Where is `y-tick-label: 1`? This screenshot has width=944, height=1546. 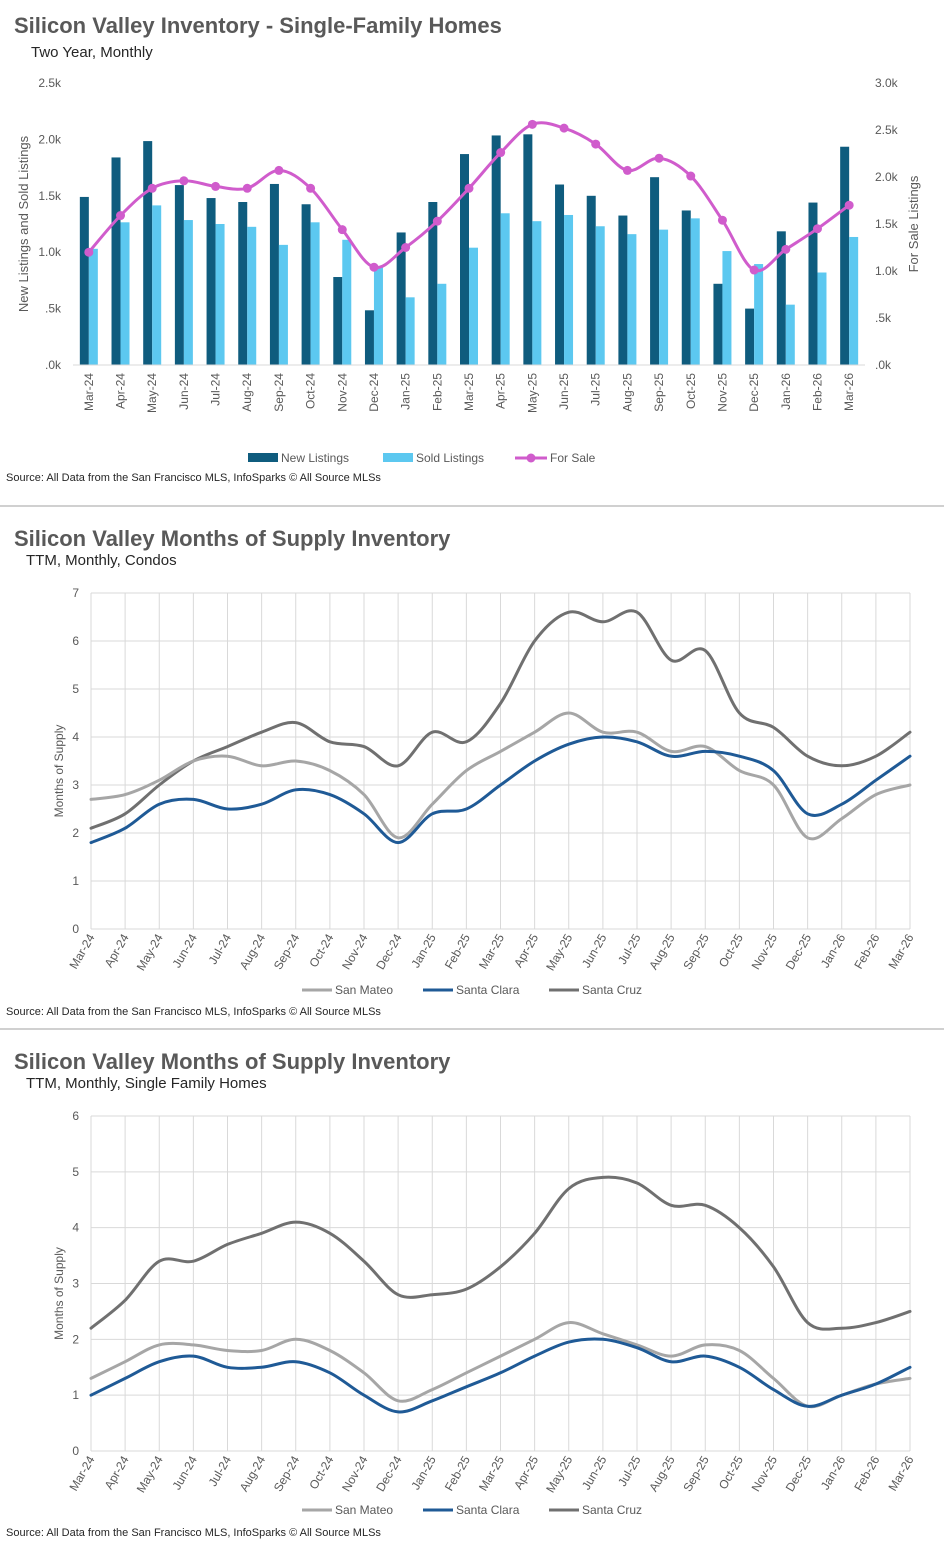 y-tick-label: 1 is located at coordinates (75, 1395).